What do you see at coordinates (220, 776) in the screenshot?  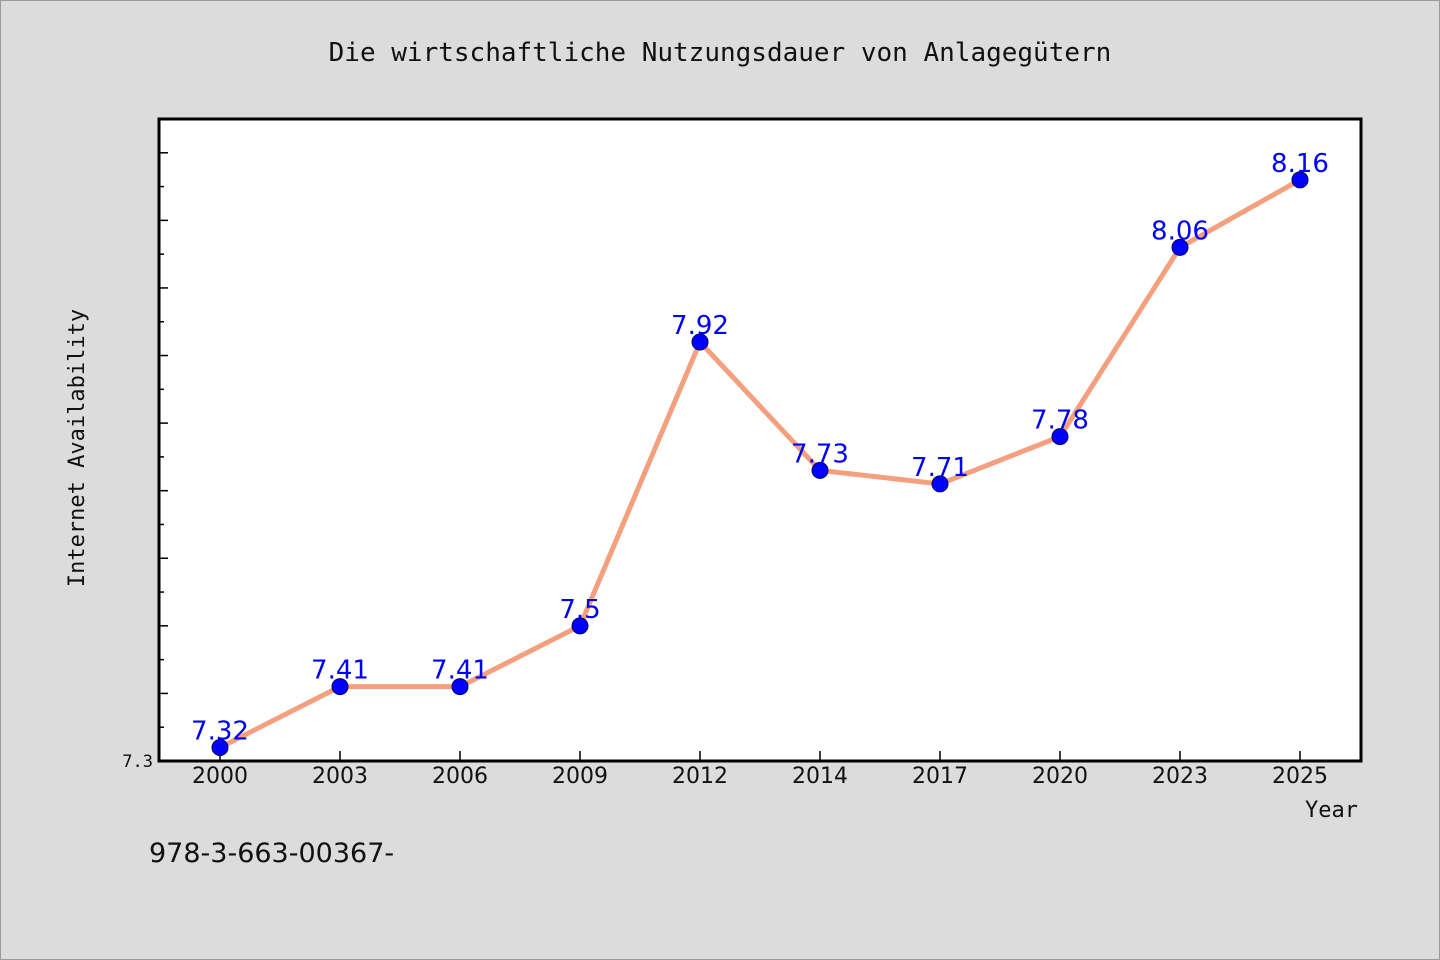 I see `x-tick-label: 2000` at bounding box center [220, 776].